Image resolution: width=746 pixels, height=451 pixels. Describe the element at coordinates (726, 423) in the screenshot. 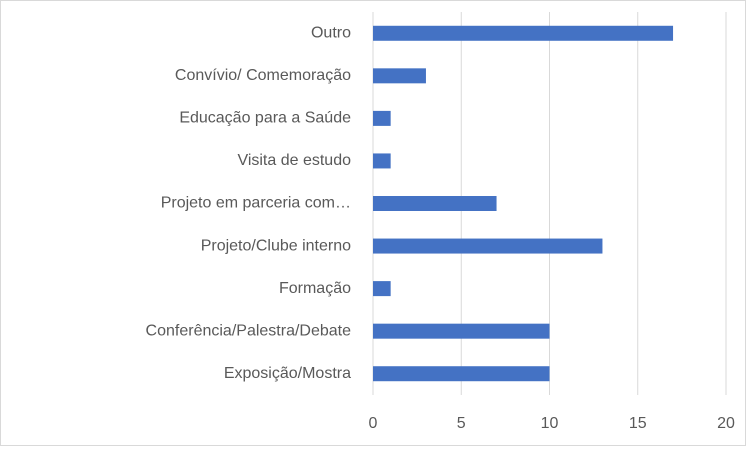

I see `x-tick-label: 20` at that location.